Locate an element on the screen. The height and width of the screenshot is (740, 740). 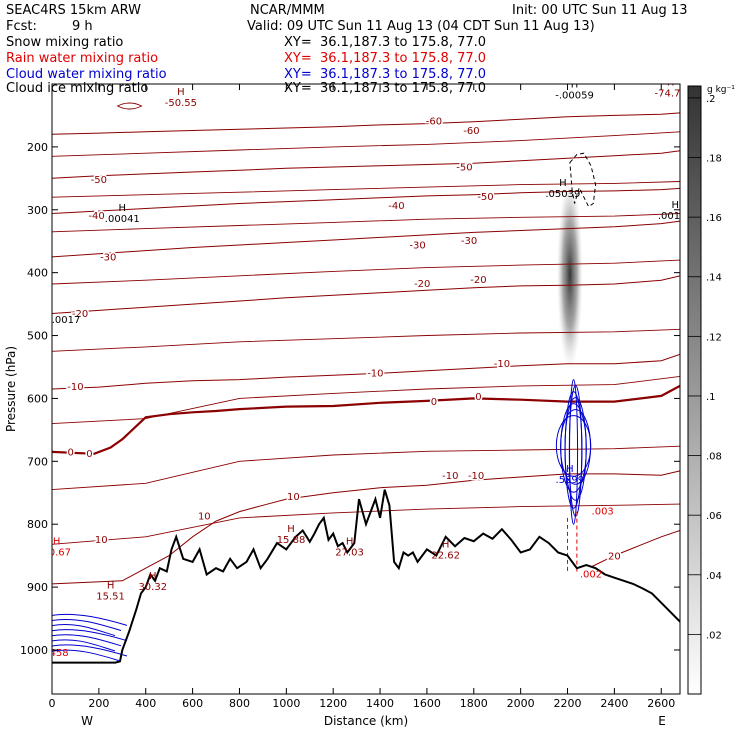
colorbar-tick-label: .2 is located at coordinates (711, 99).